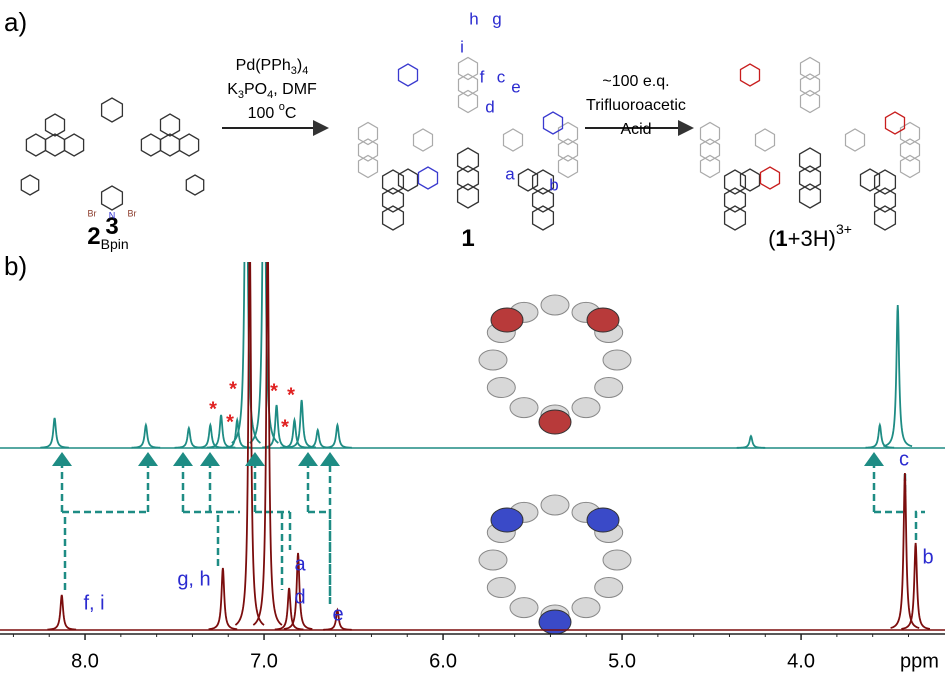  Describe the element at coordinates (295, 89) in the screenshot. I see `condition-text: , DMF` at that location.